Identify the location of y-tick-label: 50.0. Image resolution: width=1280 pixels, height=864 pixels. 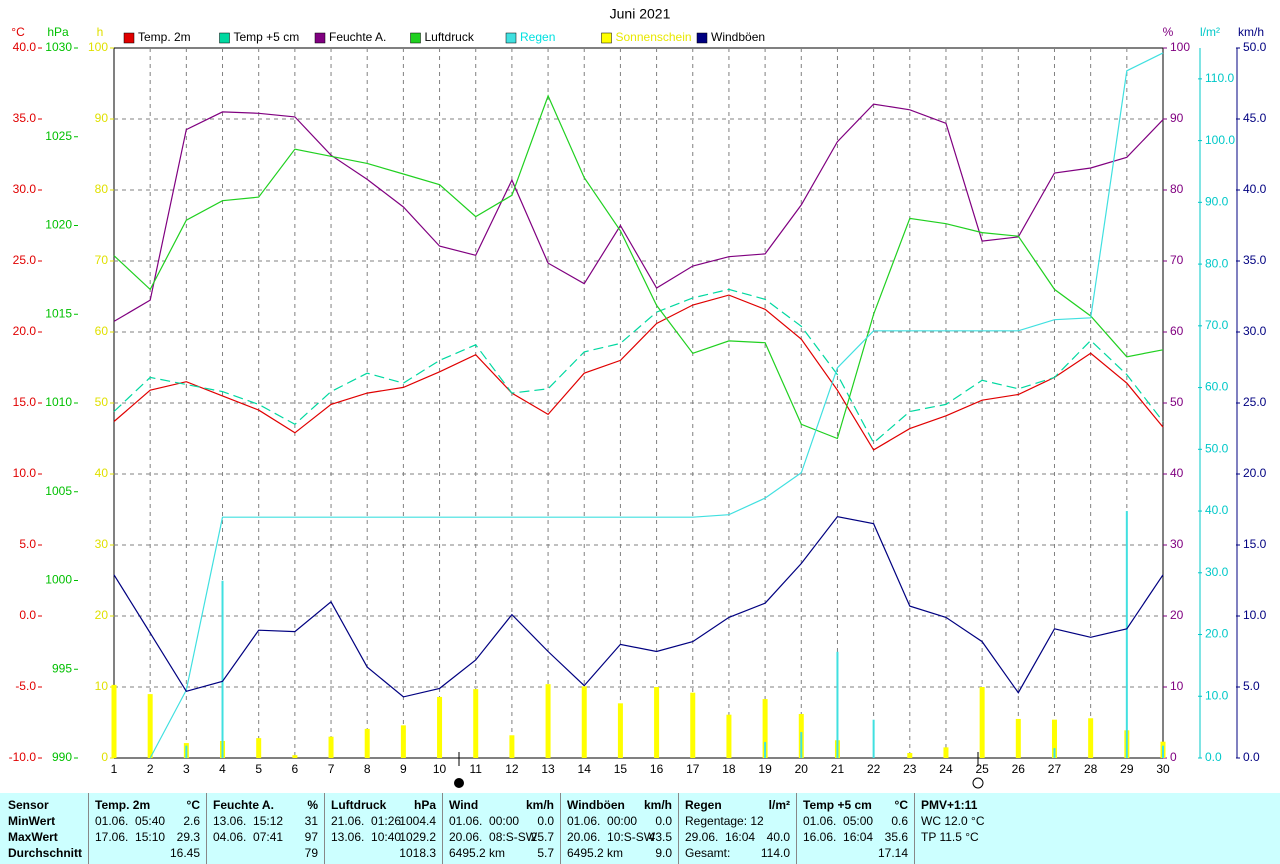
(1217, 448).